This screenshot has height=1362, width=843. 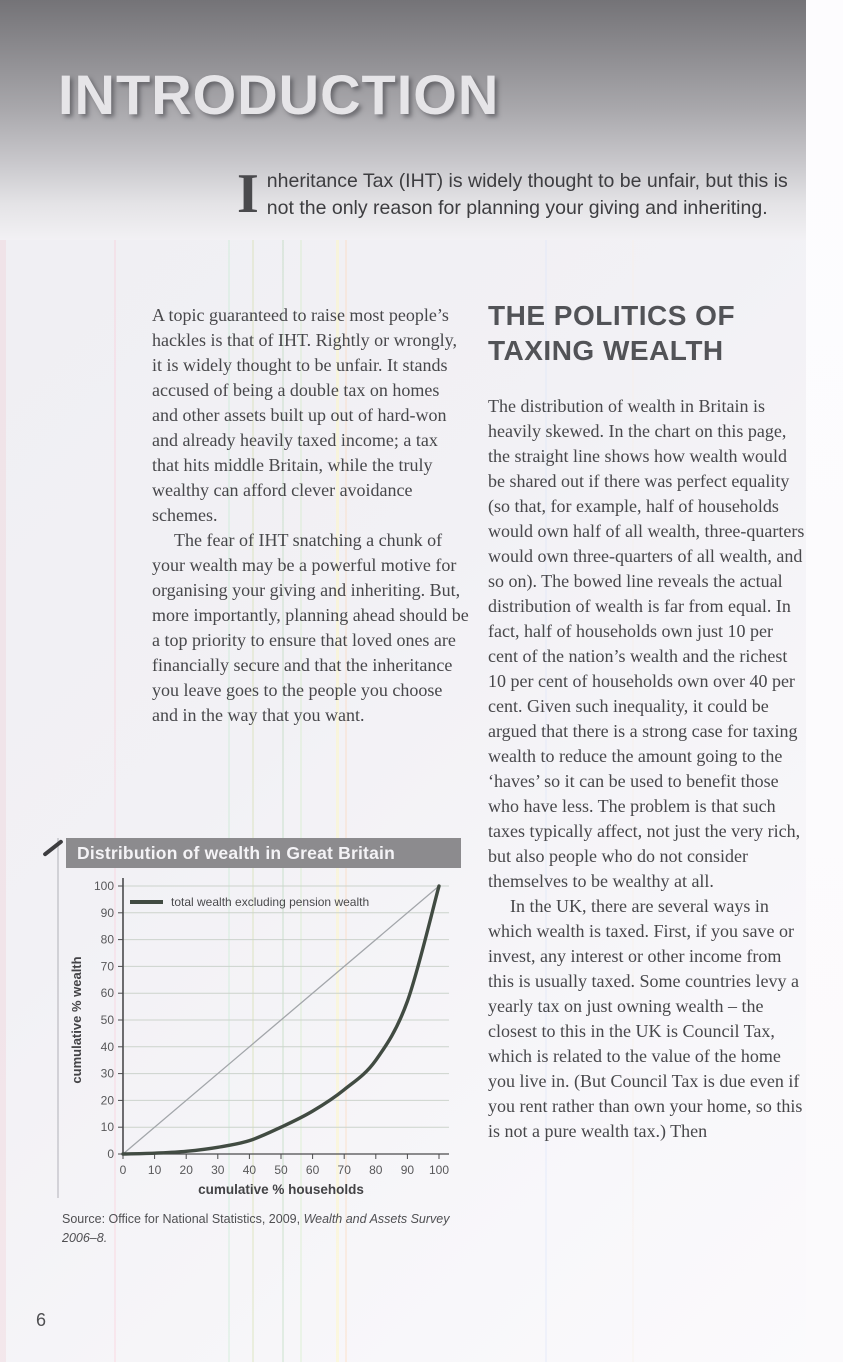 What do you see at coordinates (41, 1320) in the screenshot?
I see `page-number: 6` at bounding box center [41, 1320].